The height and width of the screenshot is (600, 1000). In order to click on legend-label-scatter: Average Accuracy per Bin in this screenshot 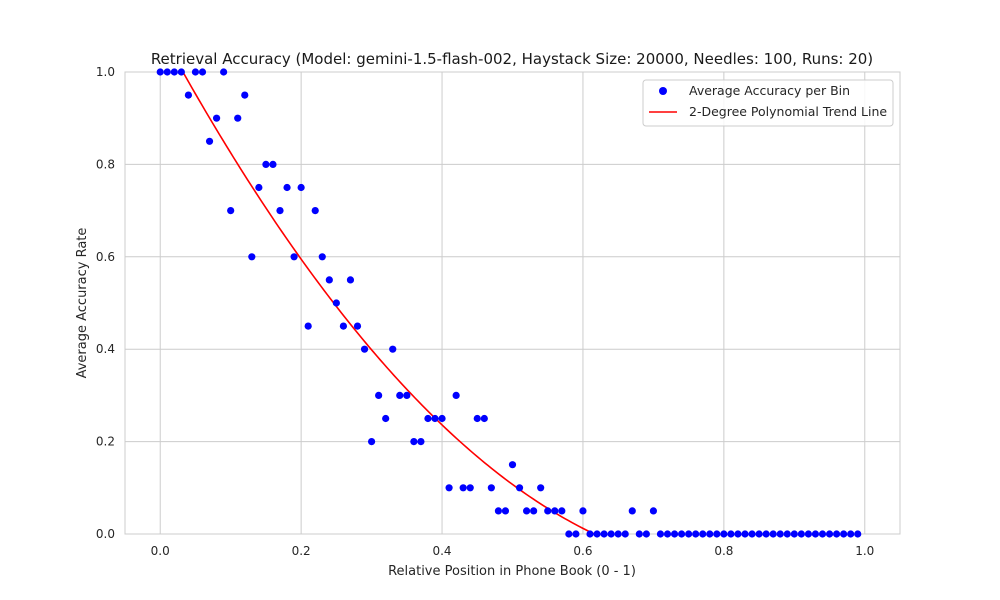, I will do `click(769, 90)`.